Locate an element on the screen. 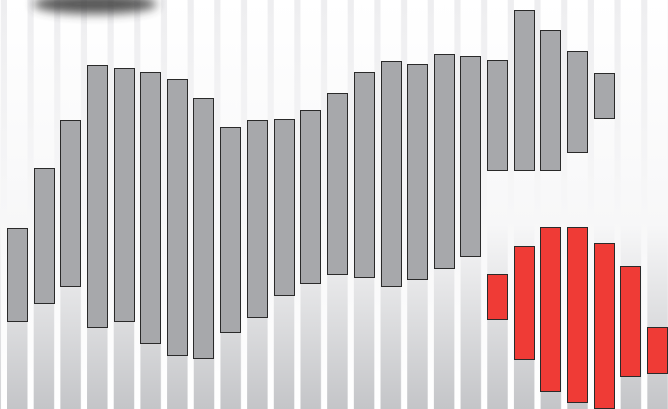 Image resolution: width=668 pixels, height=409 pixels. red-bars is located at coordinates (577, 318).